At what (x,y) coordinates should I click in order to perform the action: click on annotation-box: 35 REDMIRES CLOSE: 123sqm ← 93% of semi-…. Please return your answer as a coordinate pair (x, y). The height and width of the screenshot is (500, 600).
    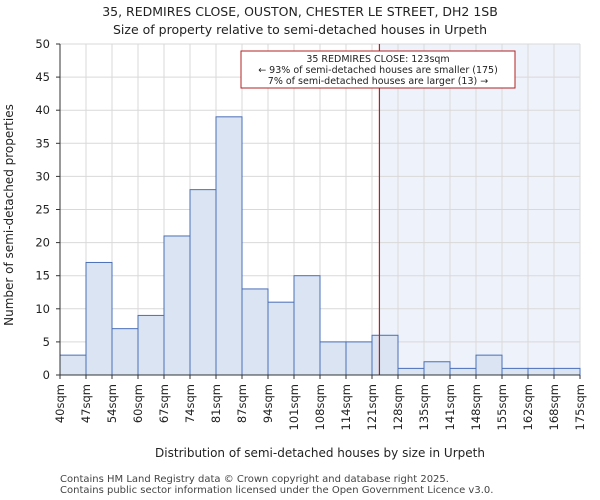
    Looking at the image, I should click on (378, 69).